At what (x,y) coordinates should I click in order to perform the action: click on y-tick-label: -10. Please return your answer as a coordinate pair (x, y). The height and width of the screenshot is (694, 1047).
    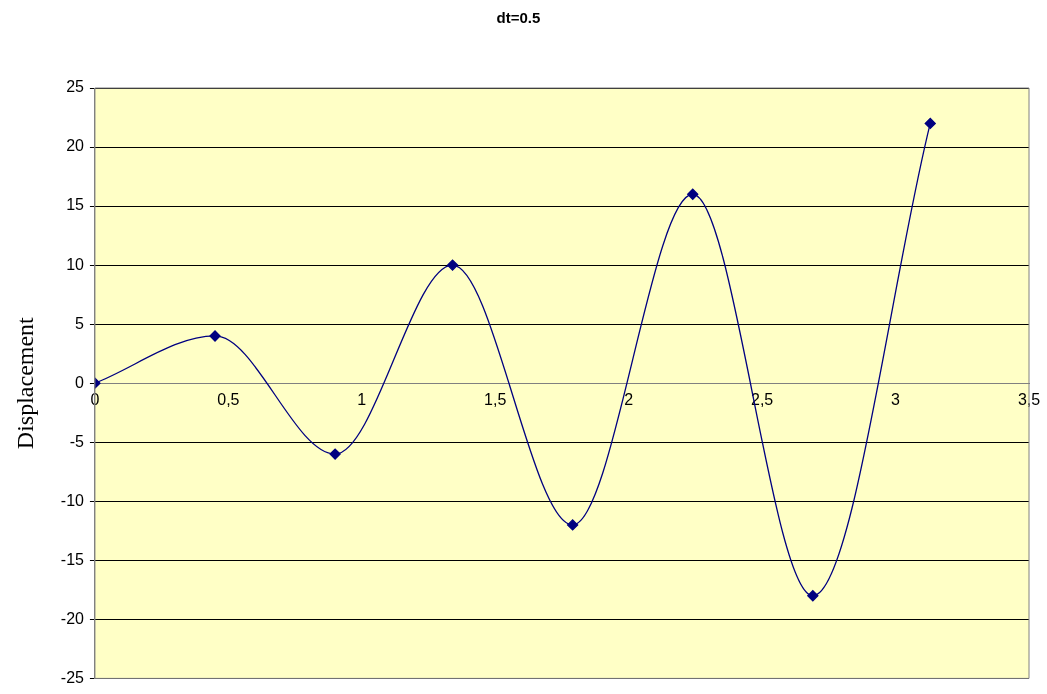
    Looking at the image, I should click on (72, 500).